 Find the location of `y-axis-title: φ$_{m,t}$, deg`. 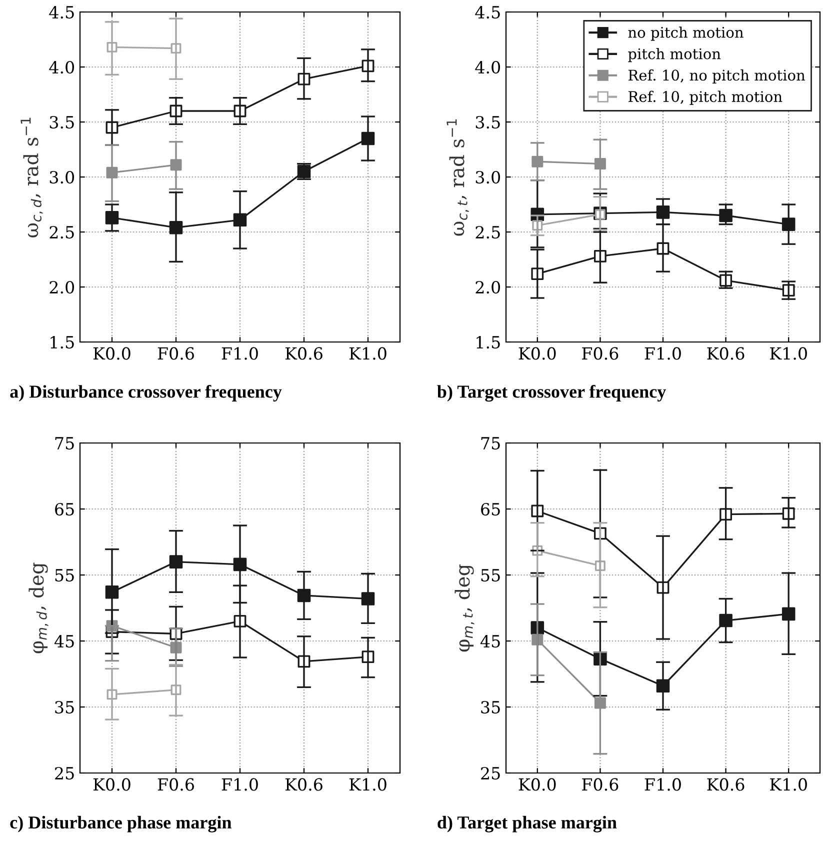

y-axis-title: φ$_{m,t}$, deg is located at coordinates (464, 608).